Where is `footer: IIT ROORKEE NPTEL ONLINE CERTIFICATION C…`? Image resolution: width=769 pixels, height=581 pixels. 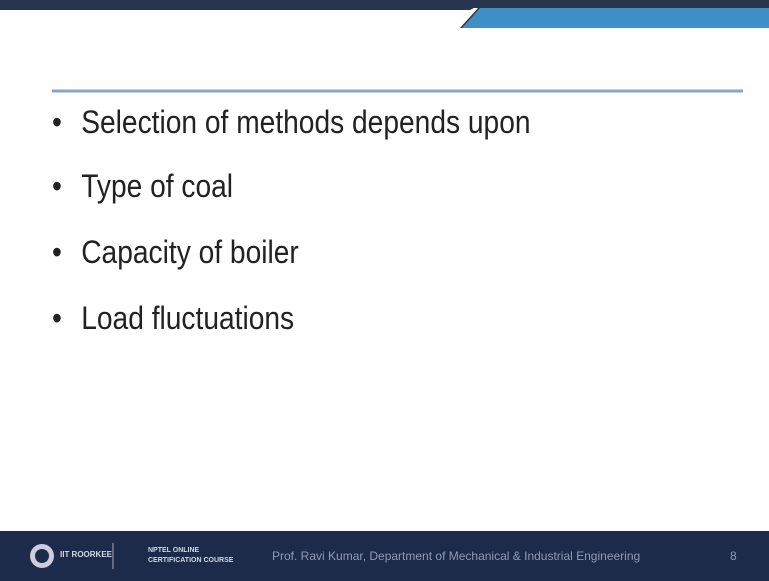
footer: IIT ROORKEE NPTEL ONLINE CERTIFICATION C… is located at coordinates (384, 556).